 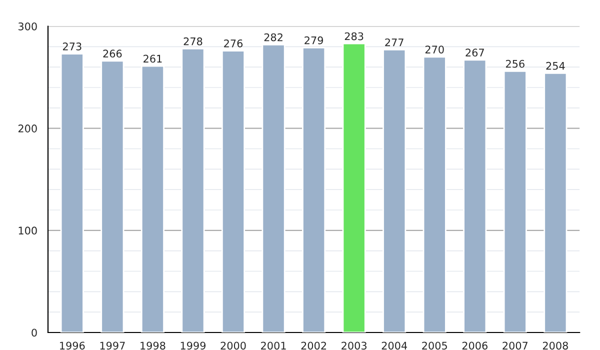 I want to click on data-label: 270, so click(x=434, y=50).